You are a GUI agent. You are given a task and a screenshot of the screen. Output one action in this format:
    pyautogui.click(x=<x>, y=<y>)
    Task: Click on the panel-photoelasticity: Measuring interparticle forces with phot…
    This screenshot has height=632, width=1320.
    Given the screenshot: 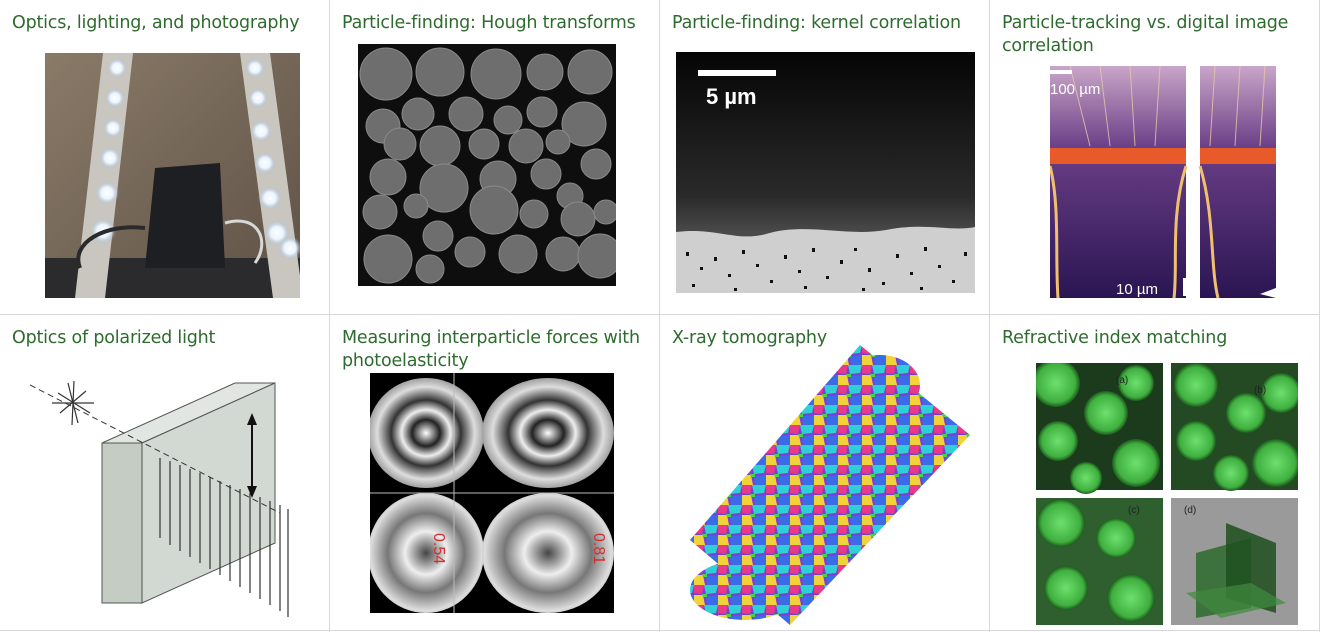 What is the action you would take?
    pyautogui.click(x=494, y=472)
    